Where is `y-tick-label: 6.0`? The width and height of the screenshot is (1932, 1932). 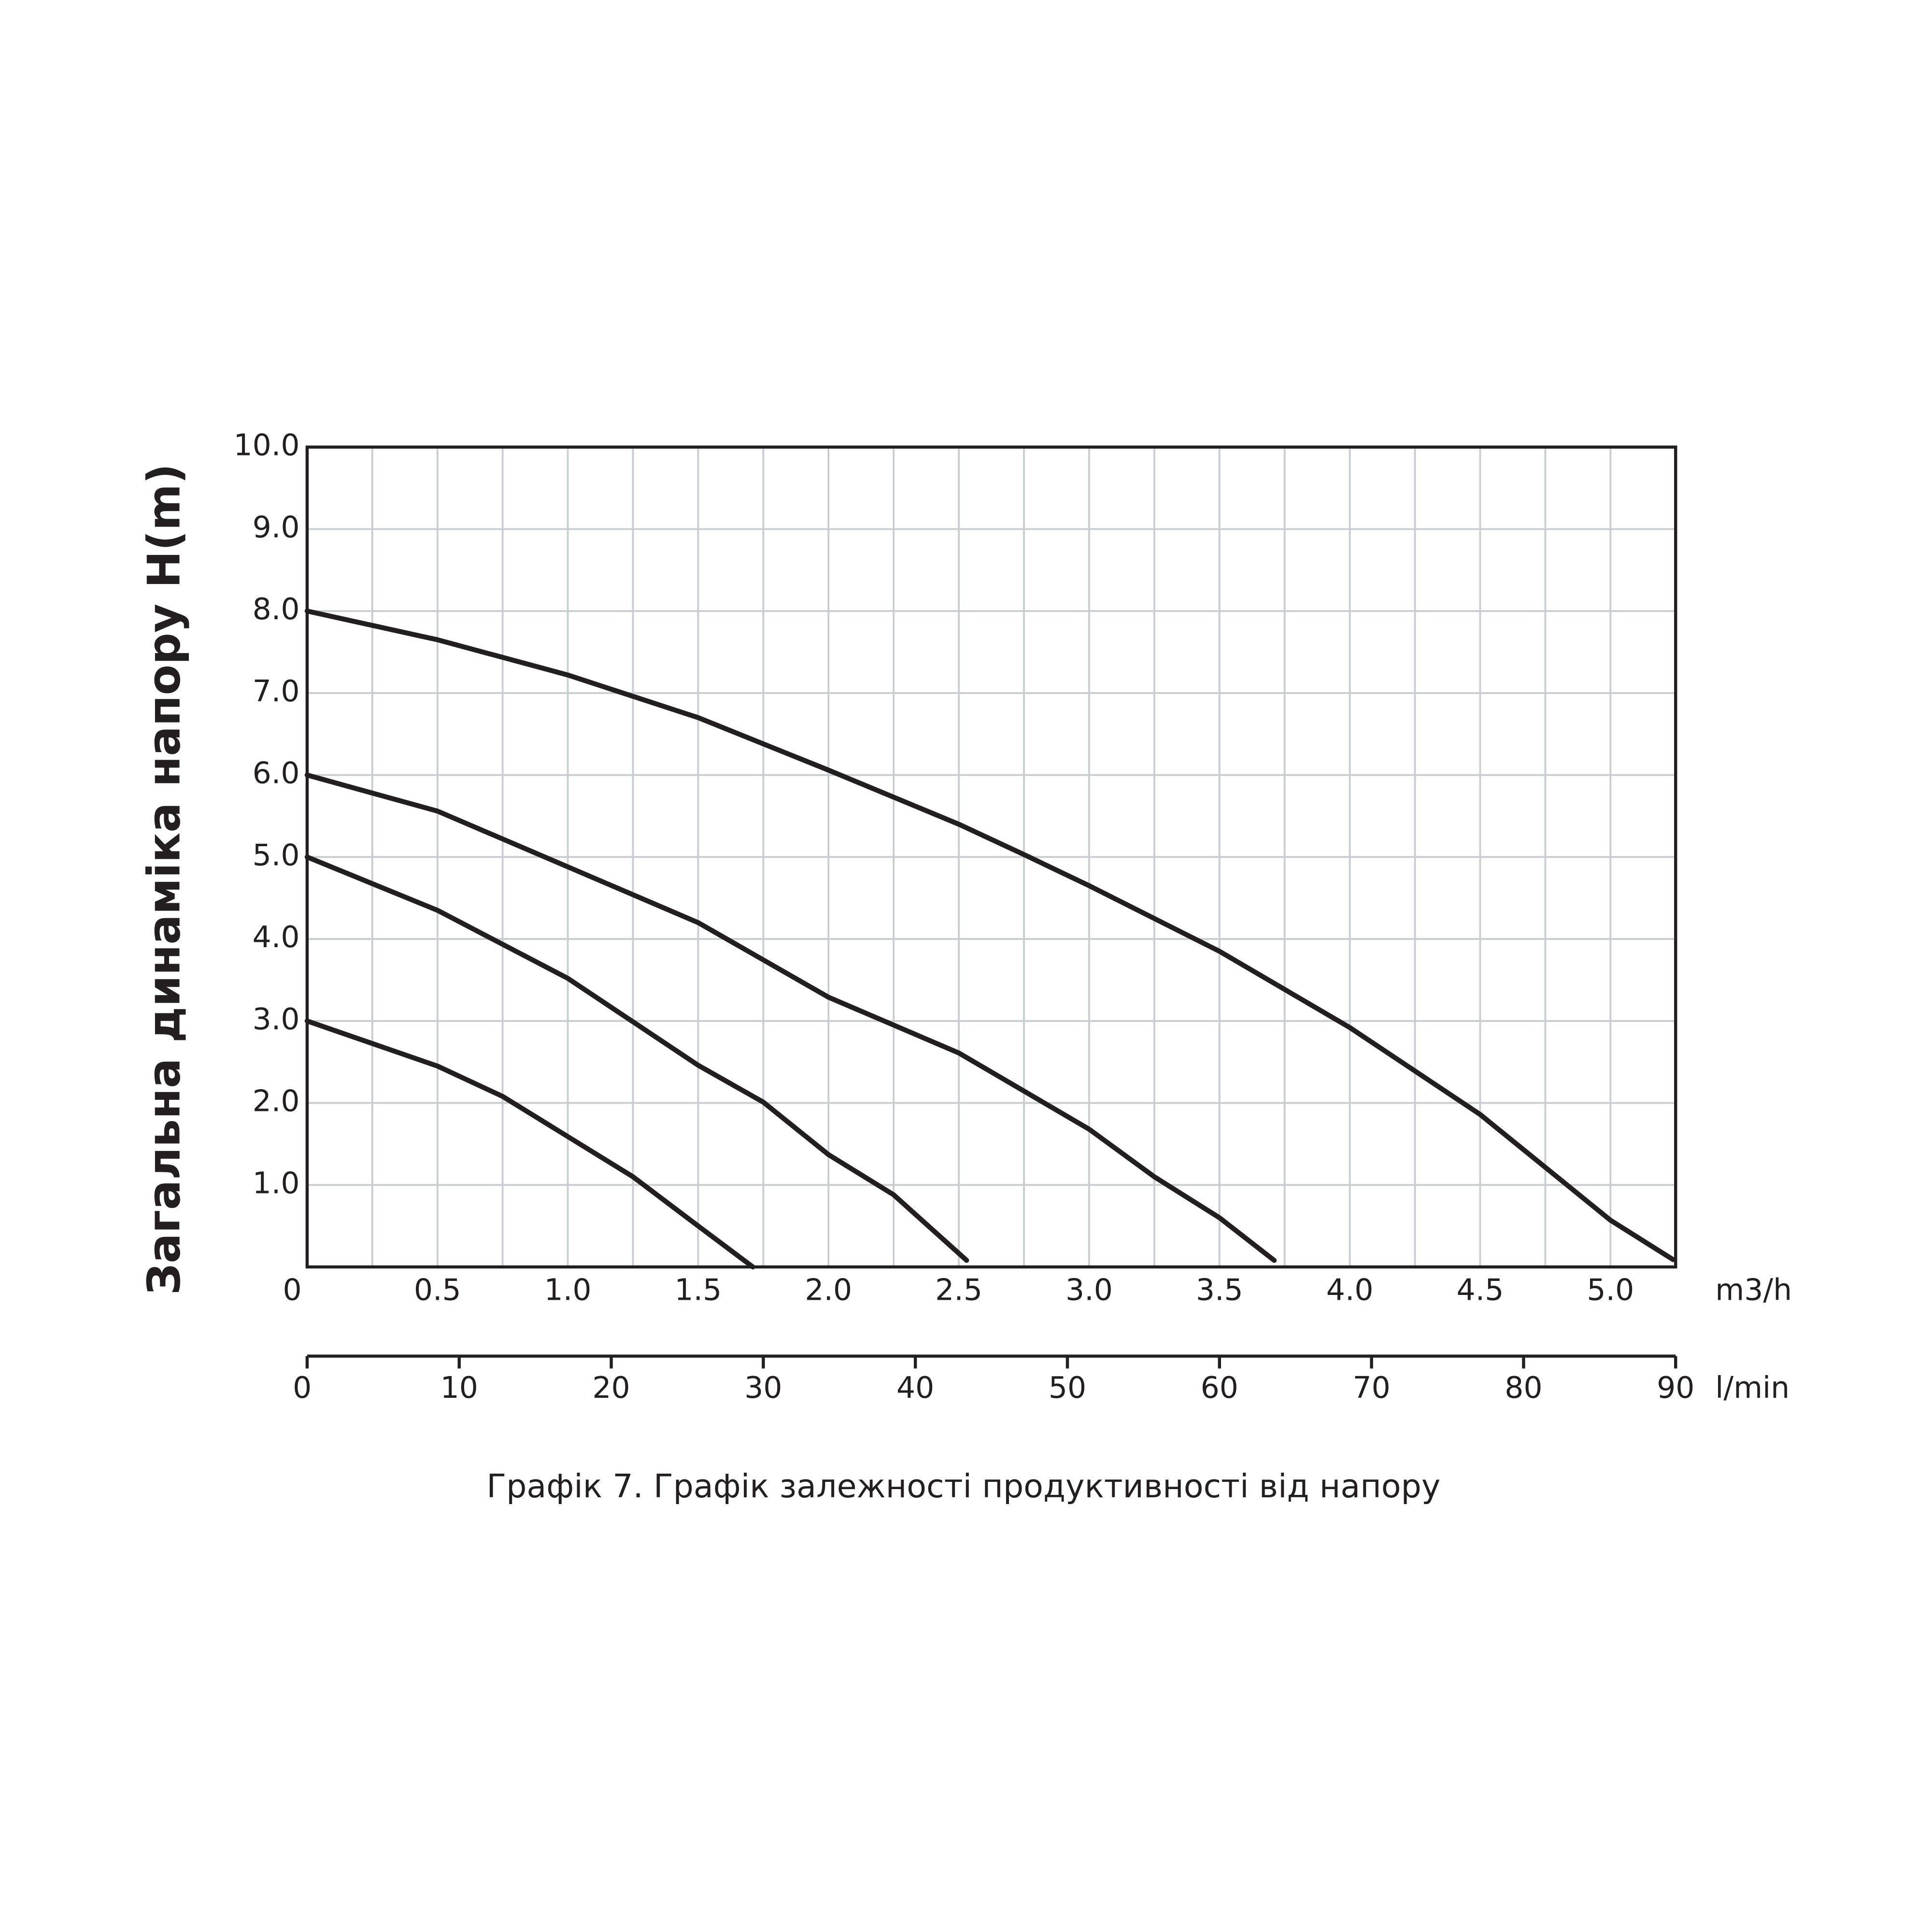 y-tick-label: 6.0 is located at coordinates (276, 773).